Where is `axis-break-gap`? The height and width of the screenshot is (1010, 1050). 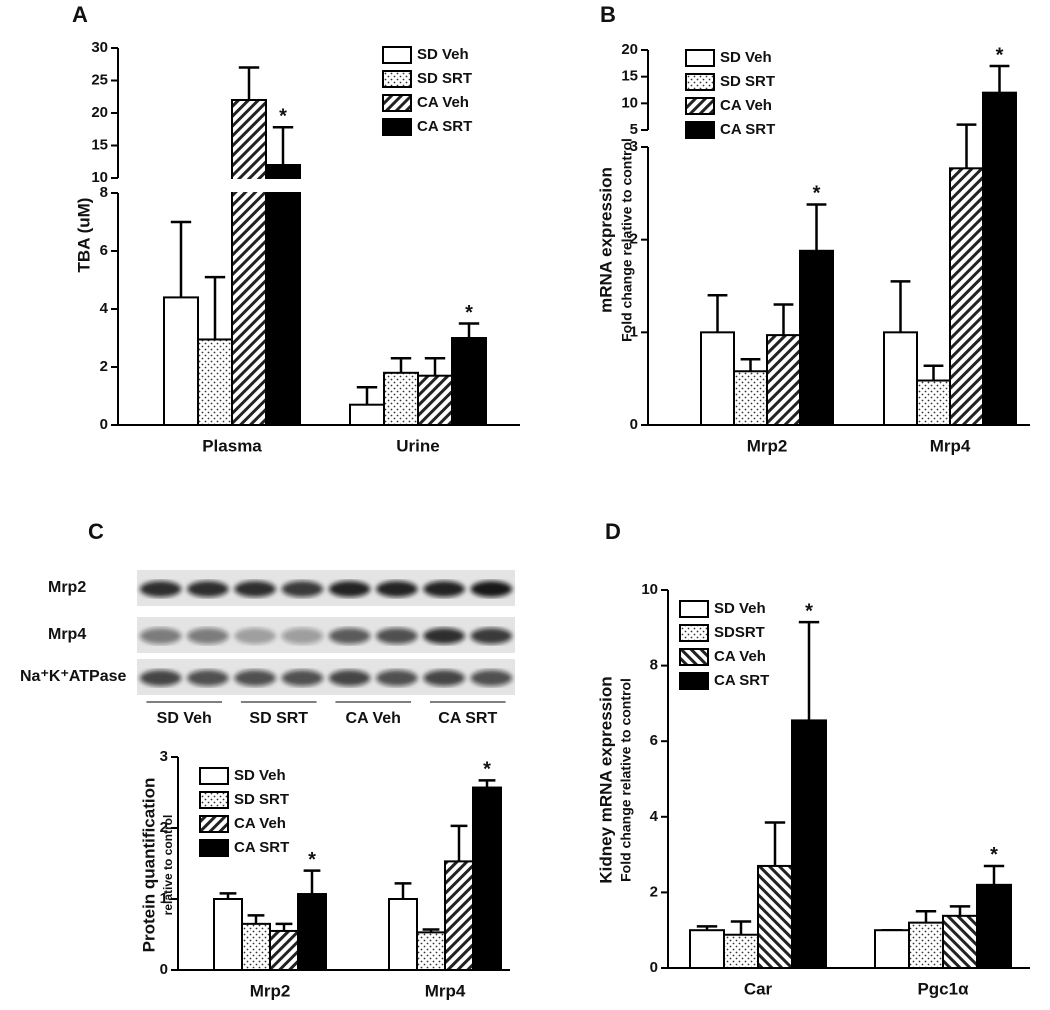 axis-break-gap is located at coordinates (329, 185).